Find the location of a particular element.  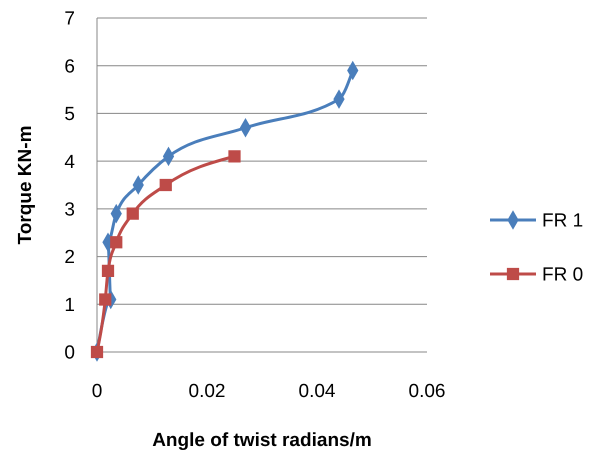

y-tick-label: 5 is located at coordinates (69, 115).